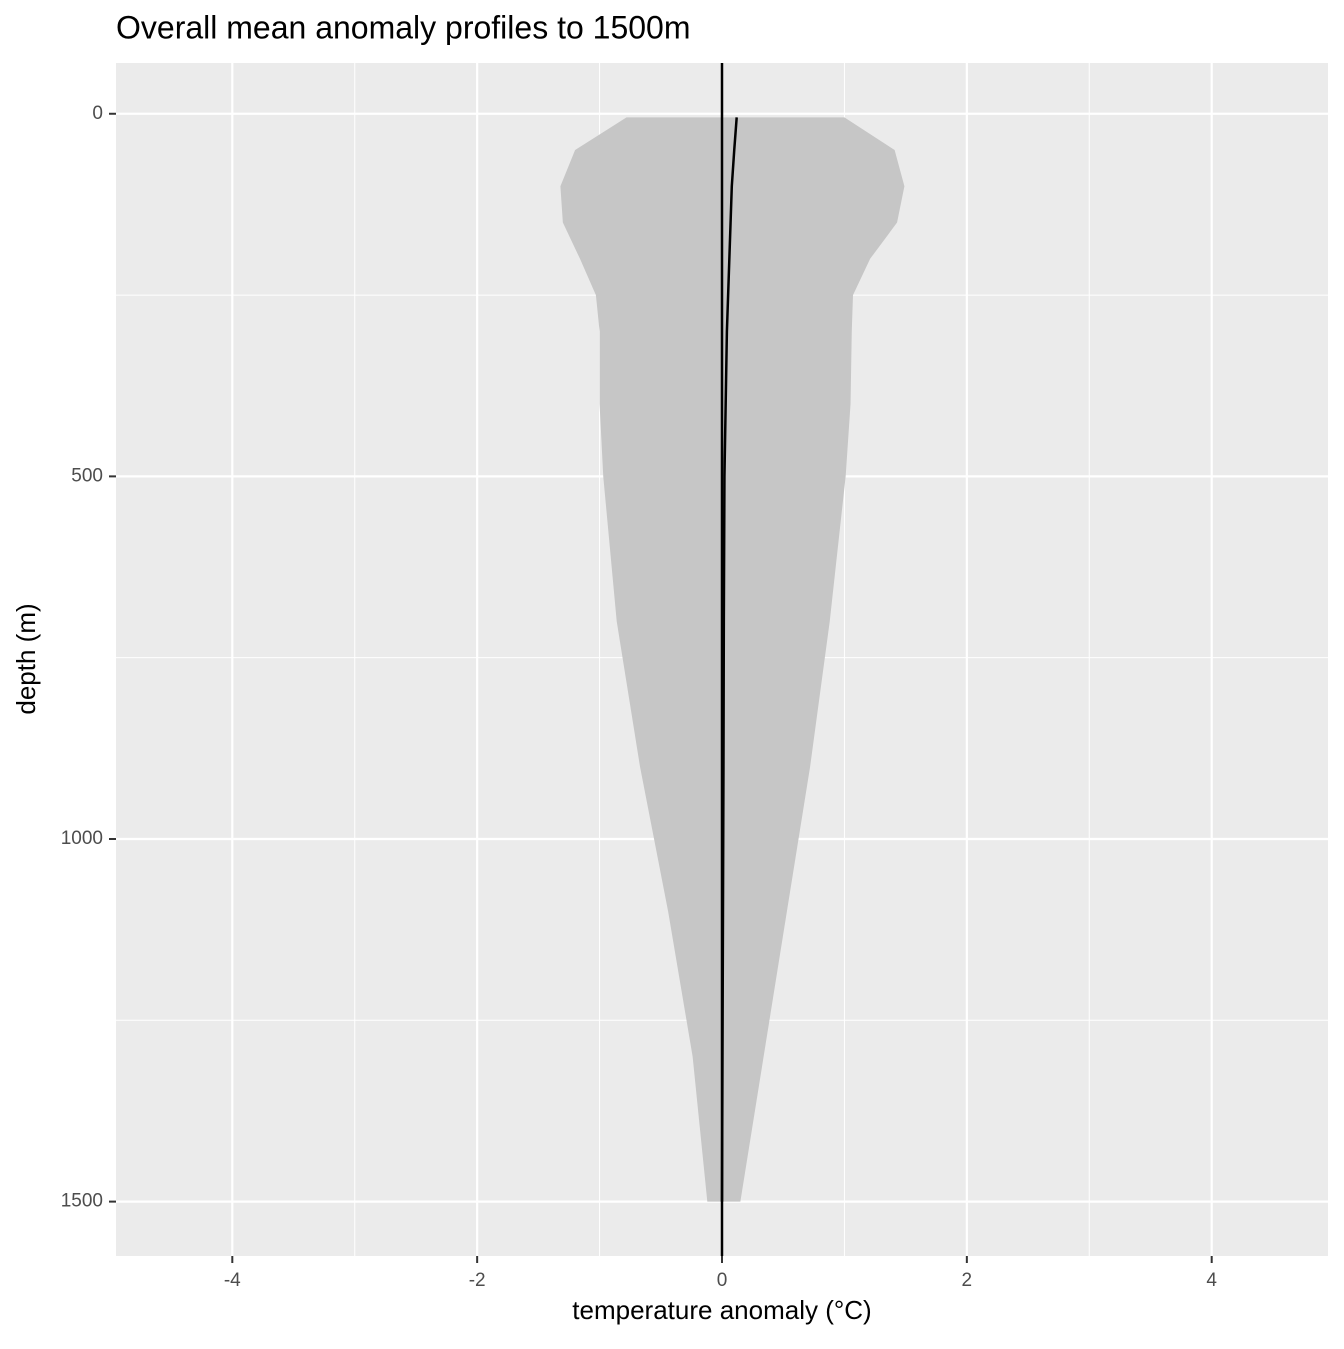 The image size is (1344, 1349). Describe the element at coordinates (97, 113) in the screenshot. I see `y-tick-label: 0` at that location.